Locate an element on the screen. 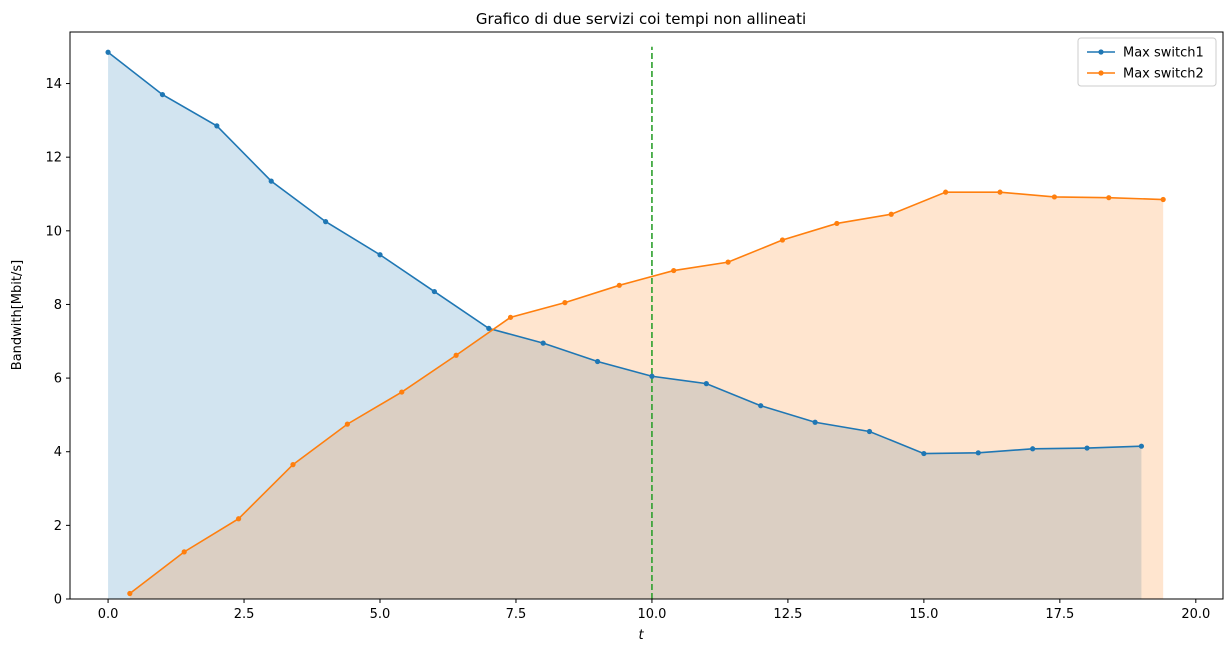 This screenshot has height=651, width=1231. y-axis-ticks: 0 2 4 6 8 10 12 14 is located at coordinates (57, 342).